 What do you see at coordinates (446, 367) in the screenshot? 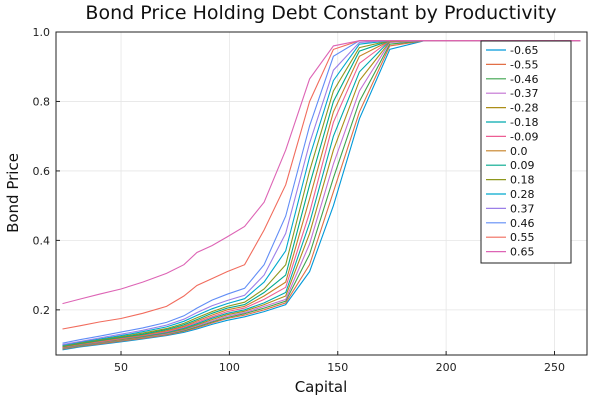
I see `x-tick-label: 200` at bounding box center [446, 367].